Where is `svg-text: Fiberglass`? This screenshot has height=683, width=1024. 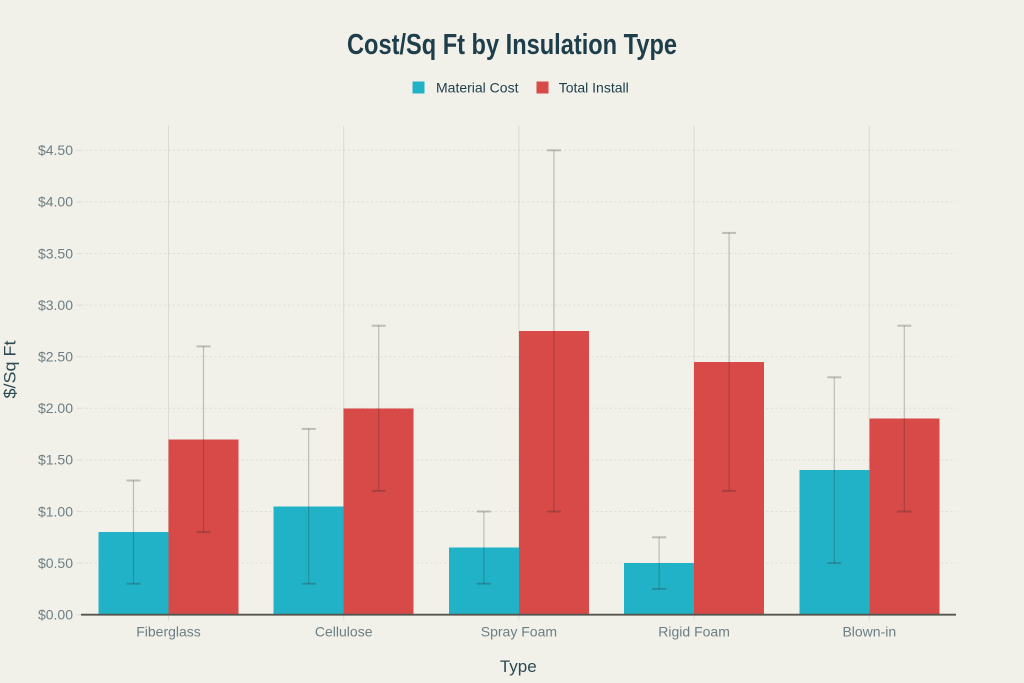 svg-text: Fiberglass is located at coordinates (168, 631).